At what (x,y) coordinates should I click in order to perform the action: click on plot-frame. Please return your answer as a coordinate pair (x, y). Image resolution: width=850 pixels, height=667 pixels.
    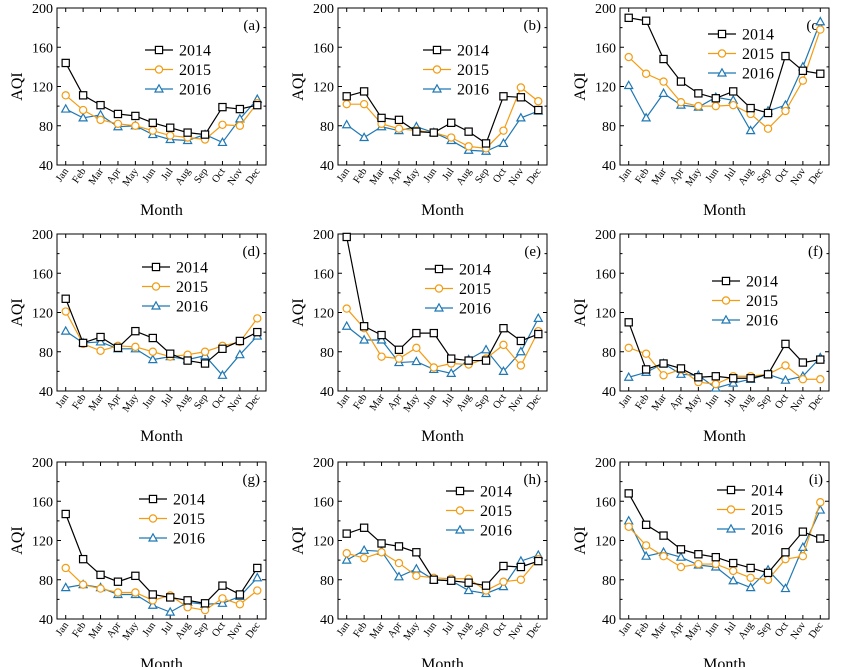
    Looking at the image, I should click on (161, 312).